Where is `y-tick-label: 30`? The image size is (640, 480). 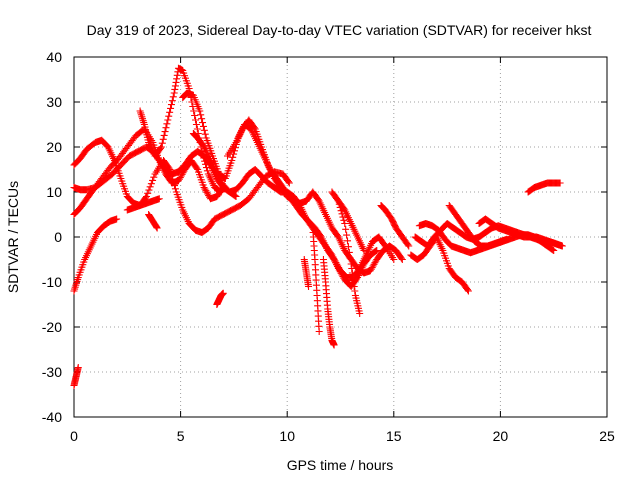
y-tick-label: 30 is located at coordinates (54, 102).